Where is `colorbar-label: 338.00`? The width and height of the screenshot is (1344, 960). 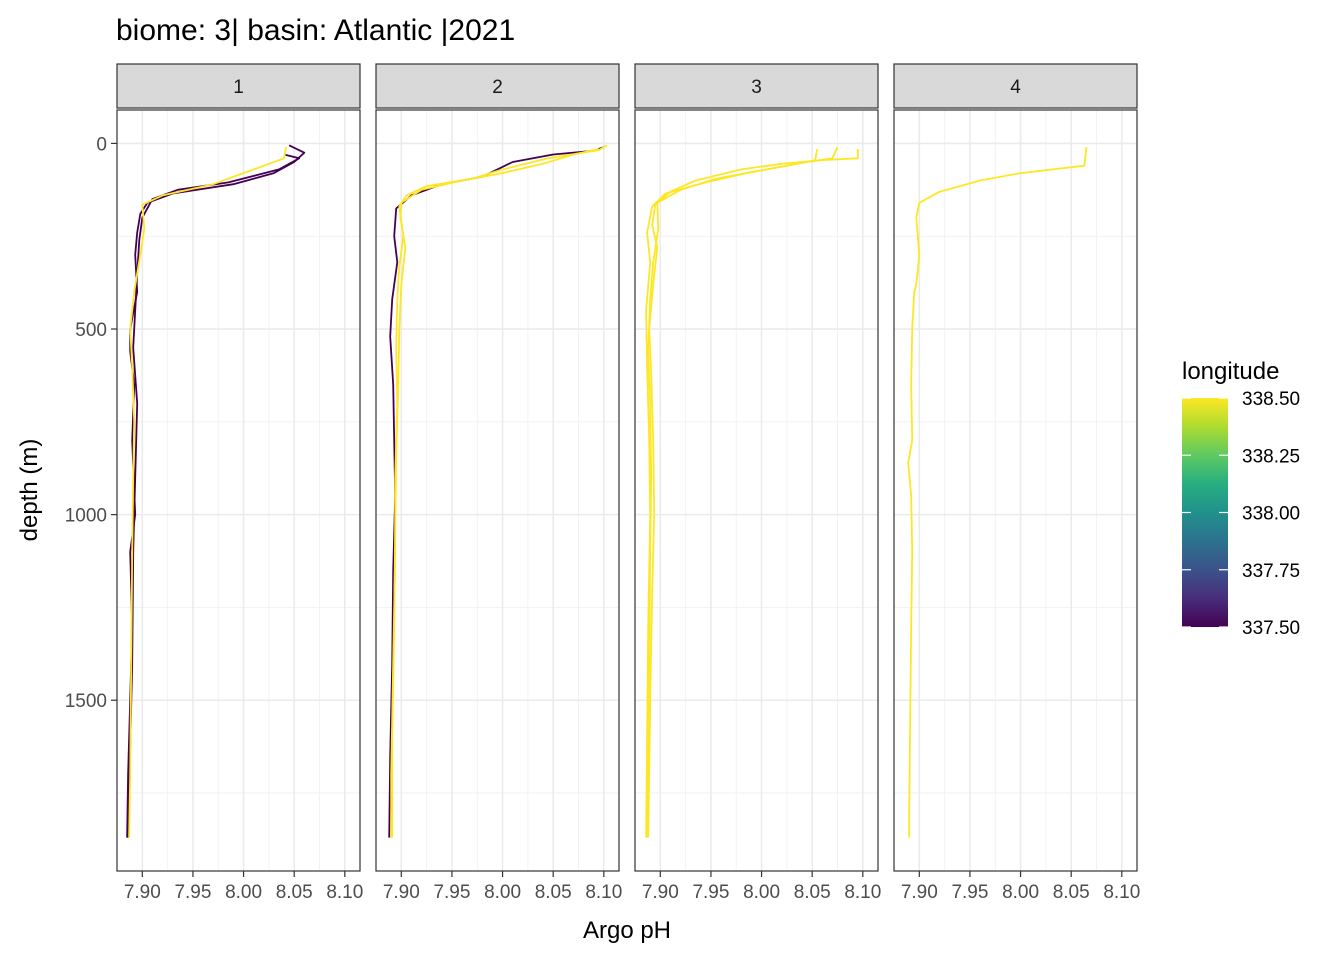 colorbar-label: 338.00 is located at coordinates (1271, 514).